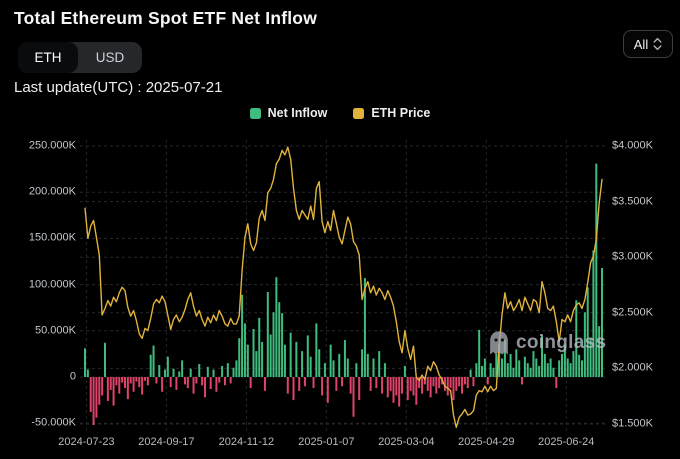 The image size is (680, 459). Describe the element at coordinates (632, 367) in the screenshot. I see `y-axis-right-tick-label: $2.000K` at that location.